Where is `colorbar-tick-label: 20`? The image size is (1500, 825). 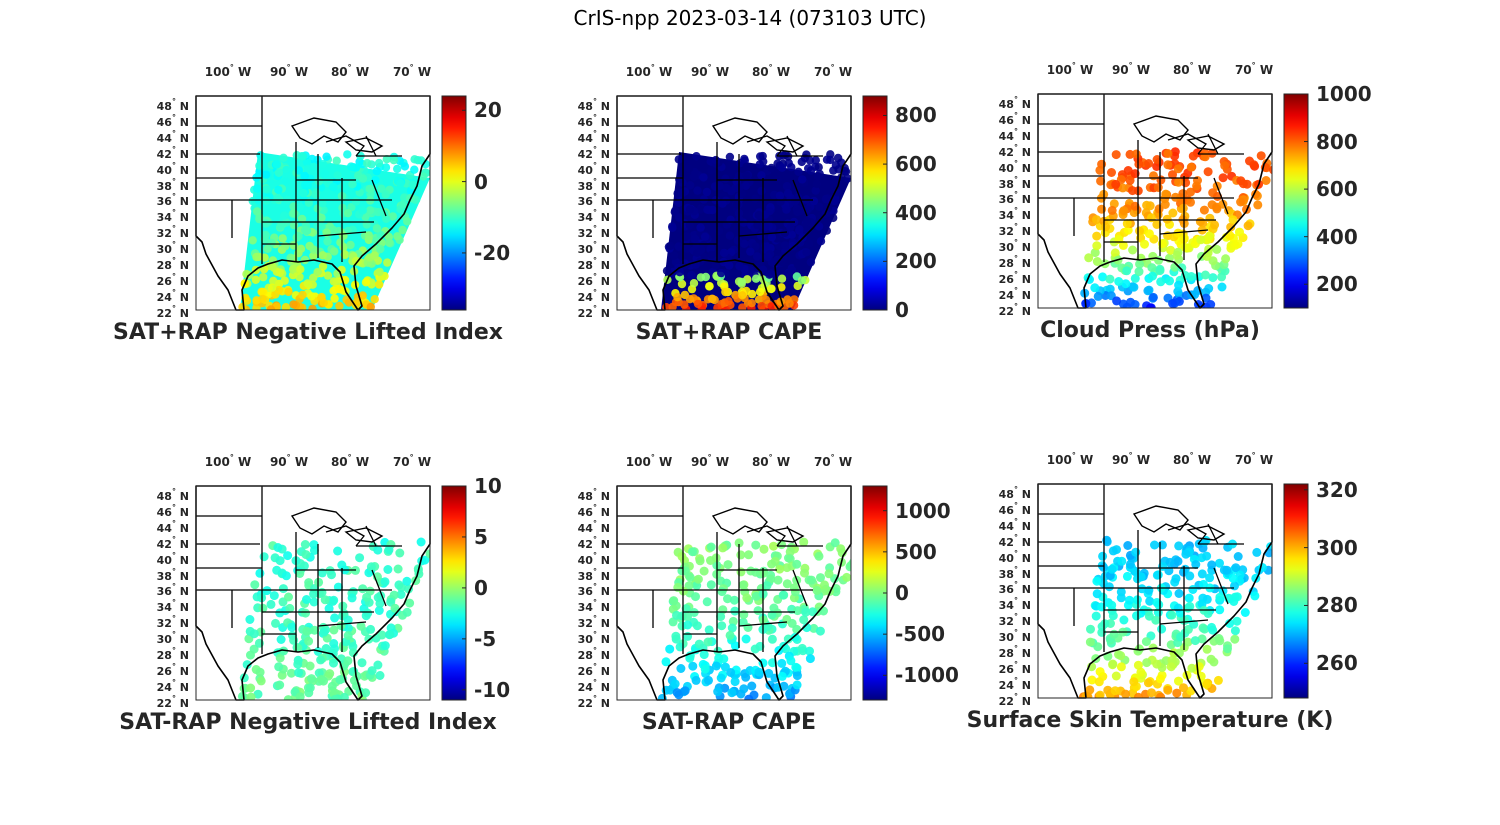
colorbar-tick-label: 20 is located at coordinates (488, 110).